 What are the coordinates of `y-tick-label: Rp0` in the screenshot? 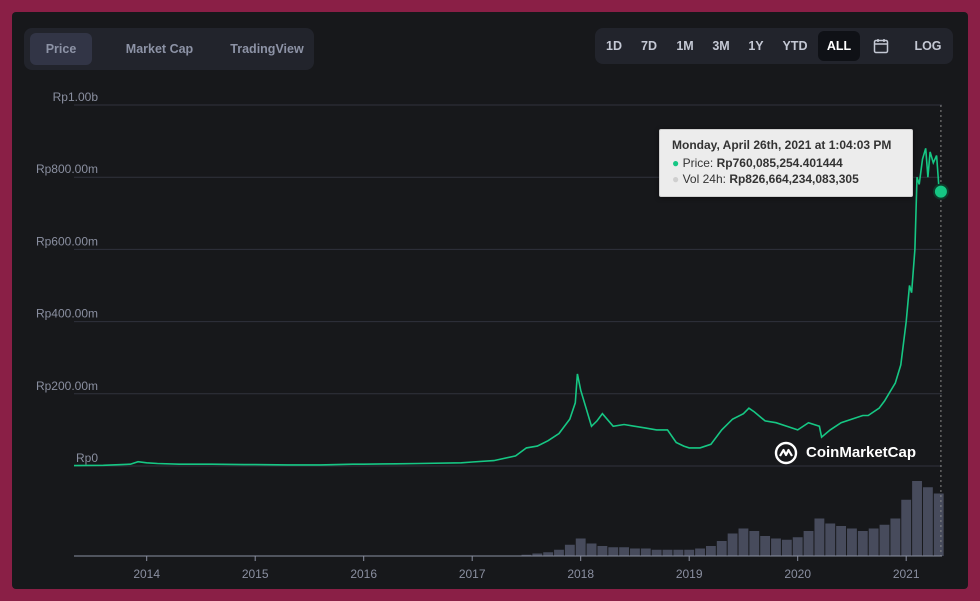 It's located at (87, 458).